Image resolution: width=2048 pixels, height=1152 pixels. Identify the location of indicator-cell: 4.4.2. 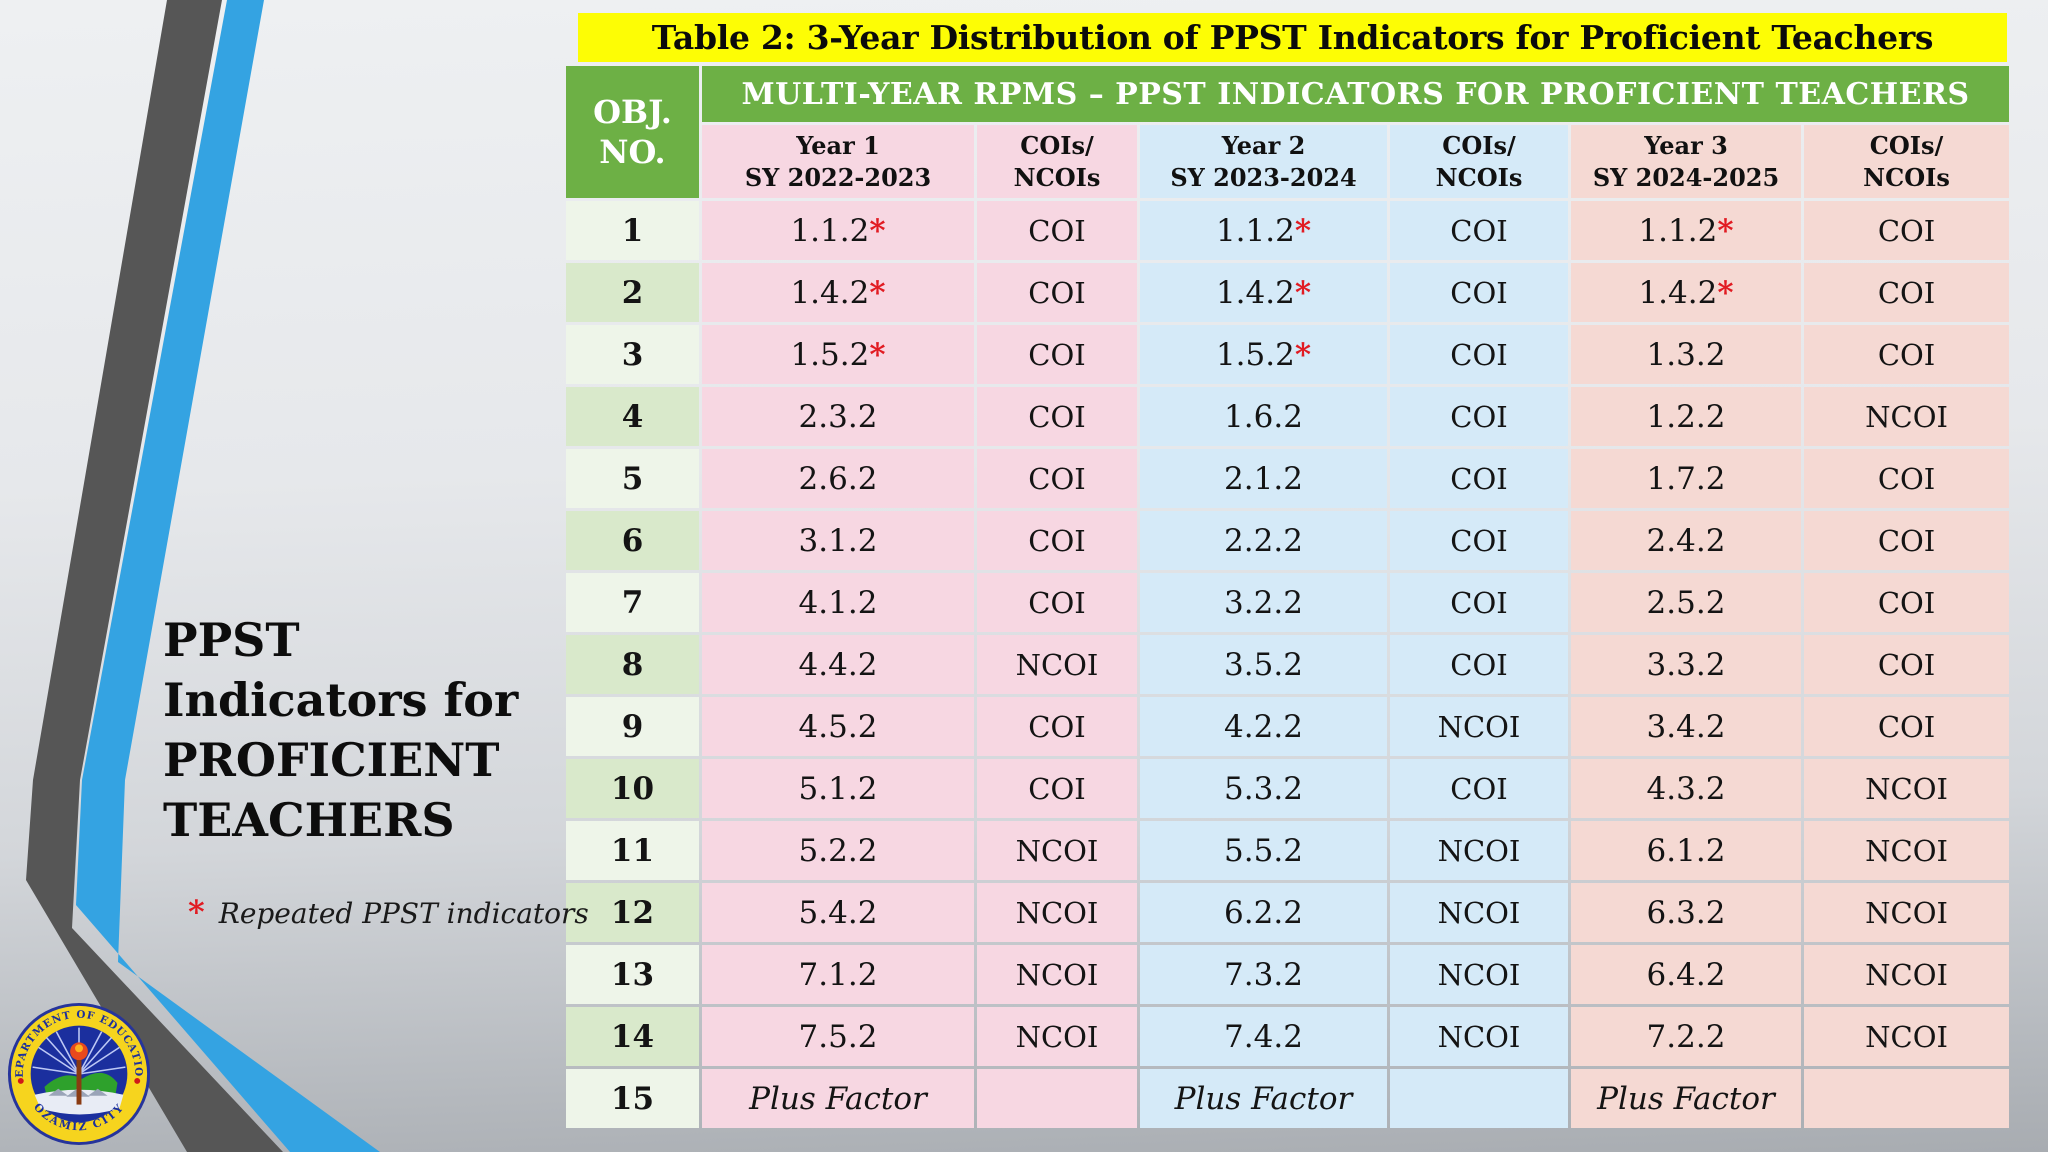
(838, 664).